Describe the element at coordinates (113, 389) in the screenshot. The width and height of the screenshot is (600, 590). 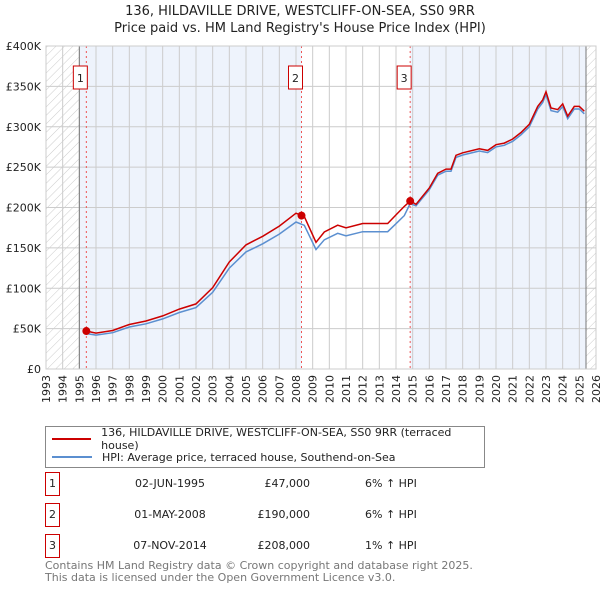
I see `x-tick-label: 1997` at that location.